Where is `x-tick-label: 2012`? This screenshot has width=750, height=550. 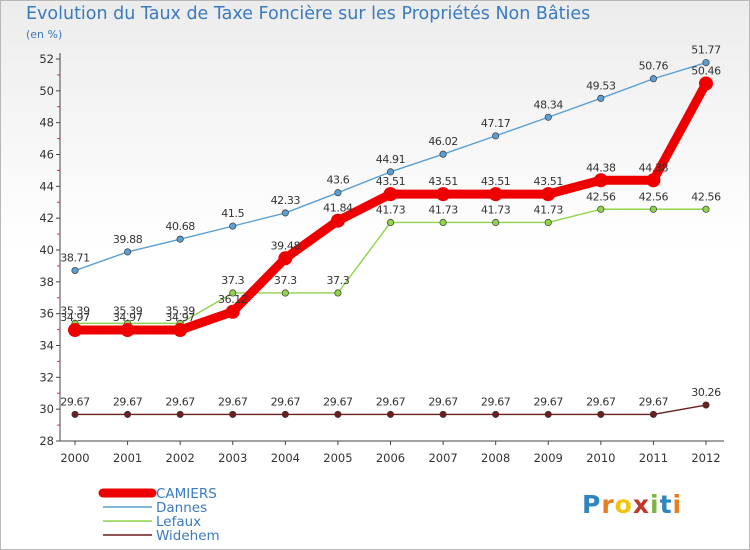 x-tick-label: 2012 is located at coordinates (705, 458).